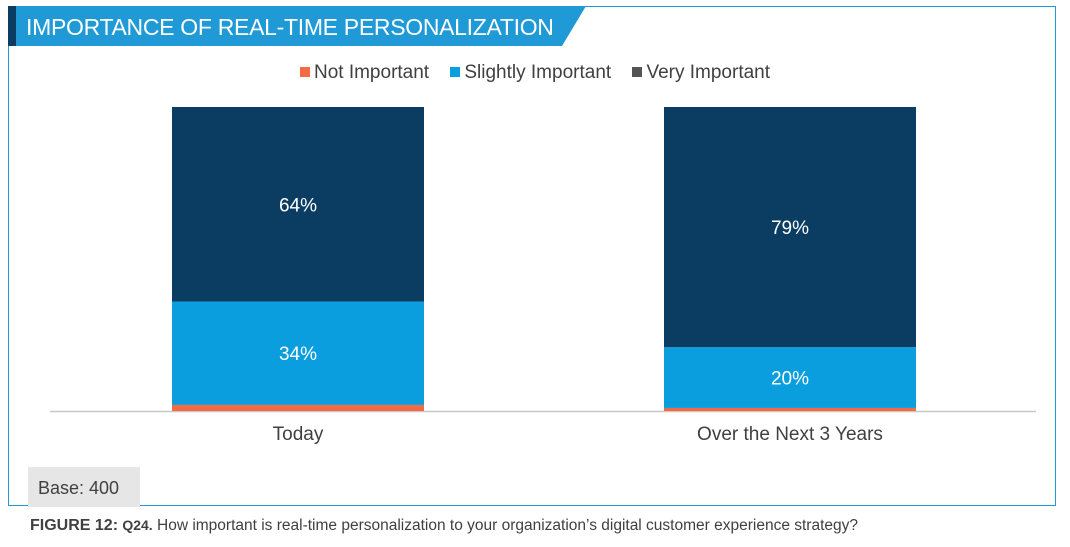 The width and height of the screenshot is (1070, 547). Describe the element at coordinates (455, 72) in the screenshot. I see `legend-swatch-slightly-important` at that location.